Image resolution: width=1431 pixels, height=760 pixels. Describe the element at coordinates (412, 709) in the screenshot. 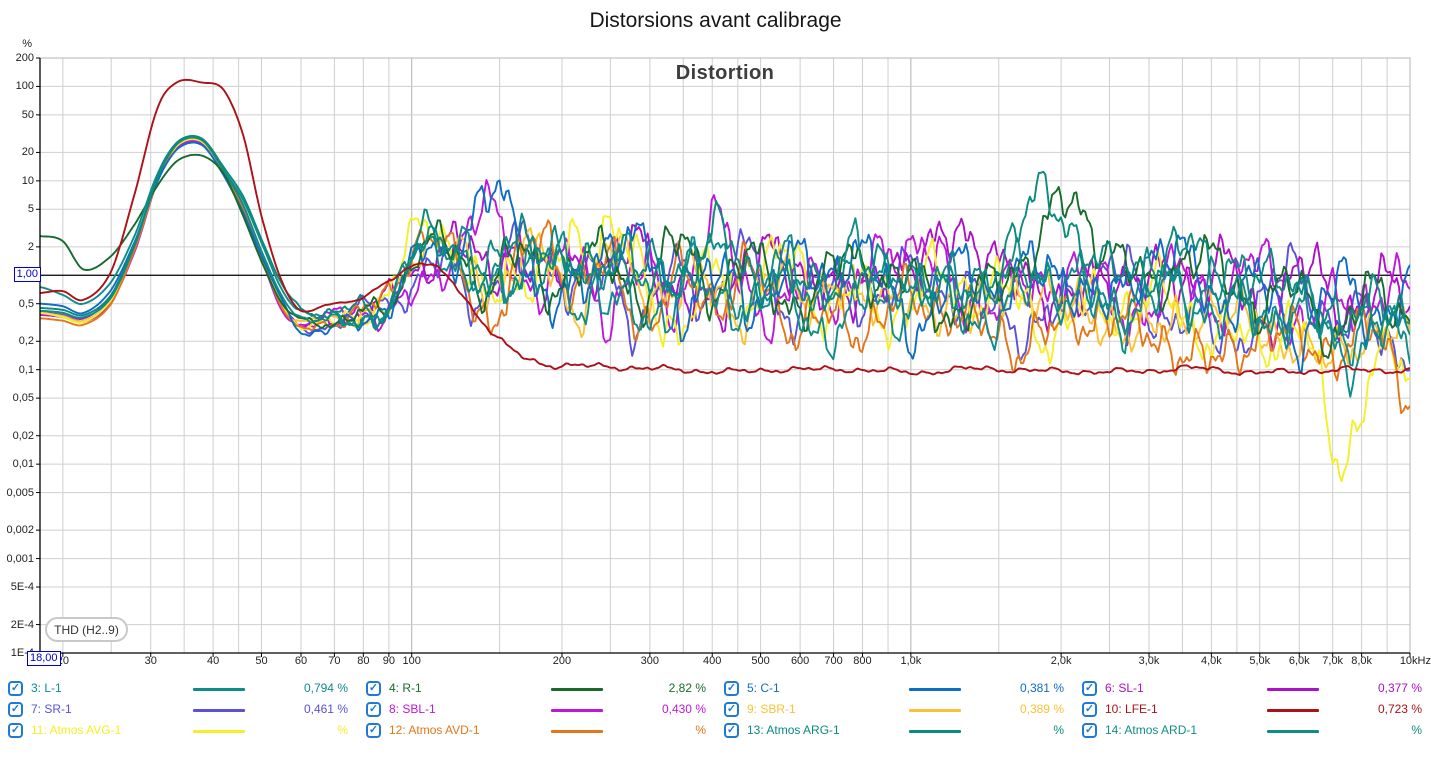

I see `legend-label: 8: SBL-1` at that location.